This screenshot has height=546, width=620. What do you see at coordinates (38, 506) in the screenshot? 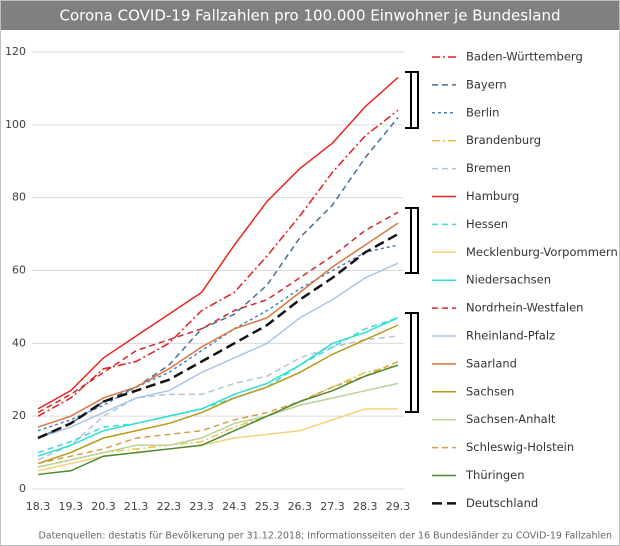
I see `x-tick-label: 18.3` at bounding box center [38, 506].